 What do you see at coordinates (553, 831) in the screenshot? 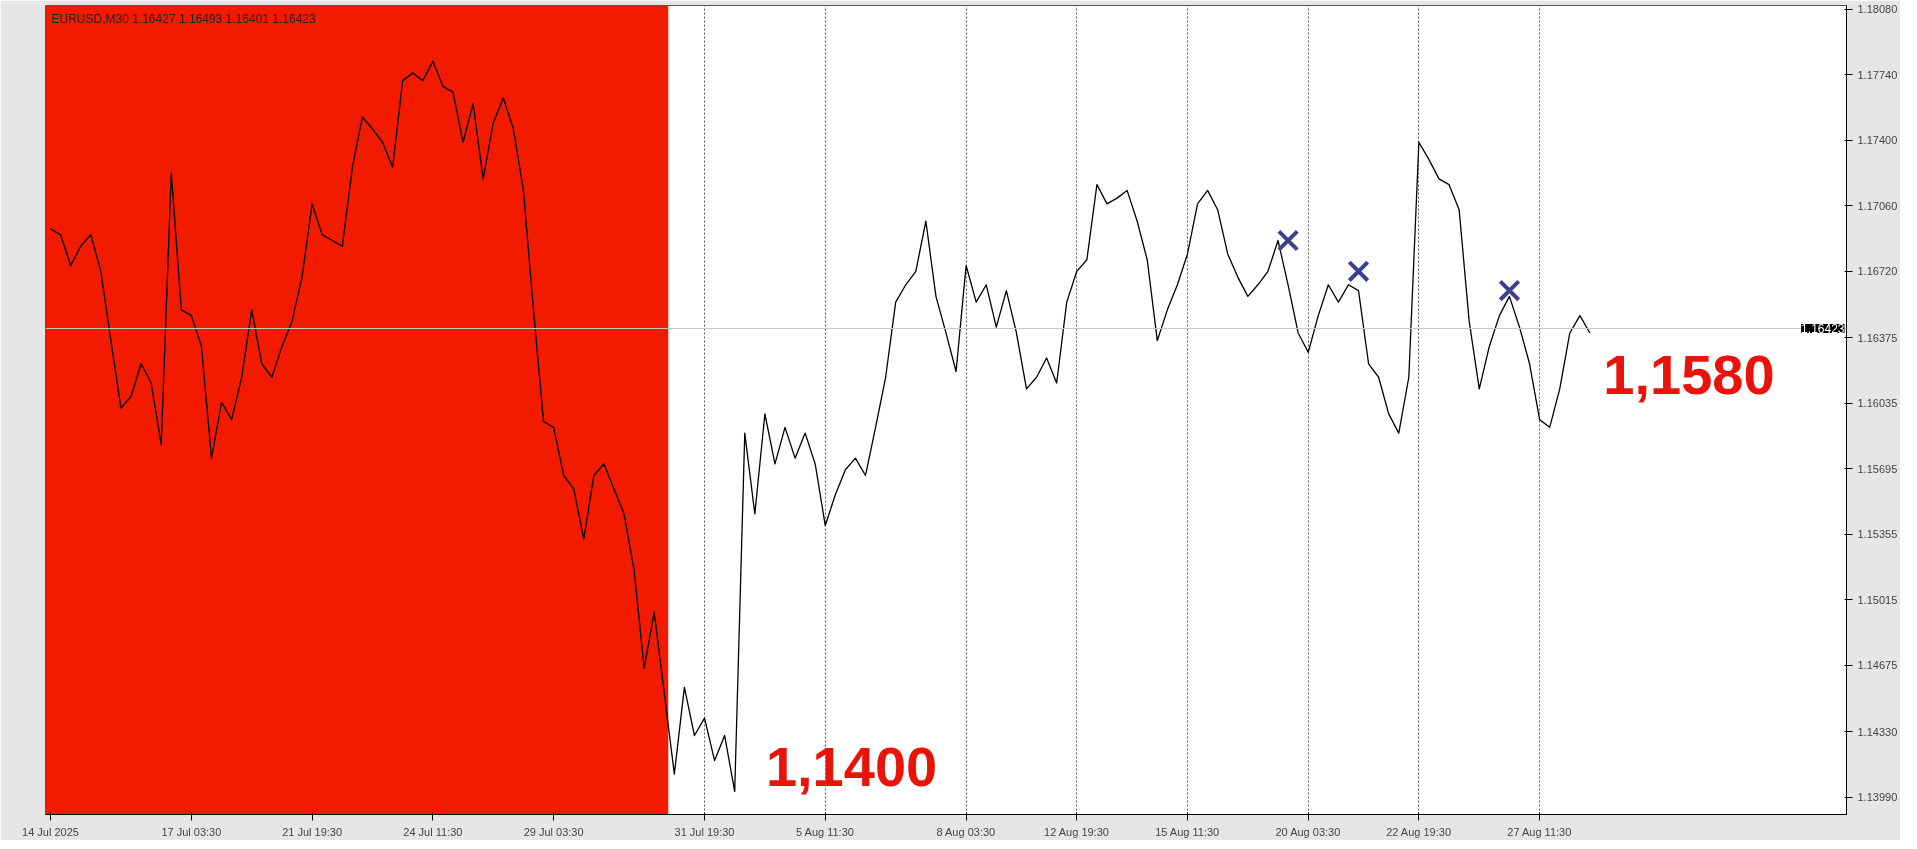
I see `x-tick-label: 29 Jul 03:30` at bounding box center [553, 831].